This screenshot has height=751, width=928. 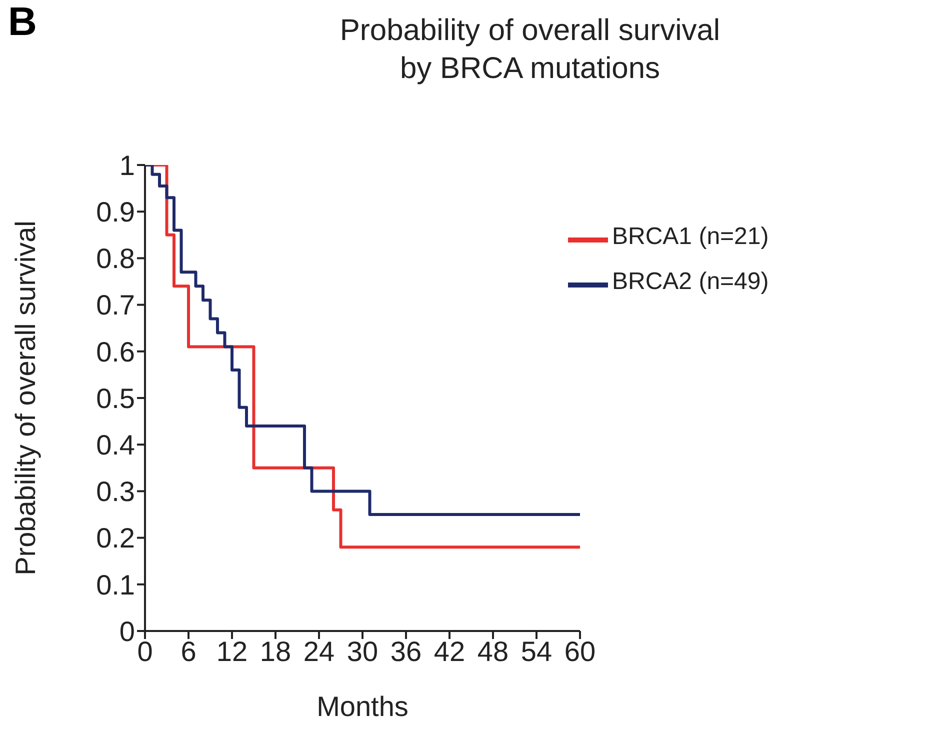 What do you see at coordinates (25, 398) in the screenshot?
I see `y-axis-title: Probability of overall survival` at bounding box center [25, 398].